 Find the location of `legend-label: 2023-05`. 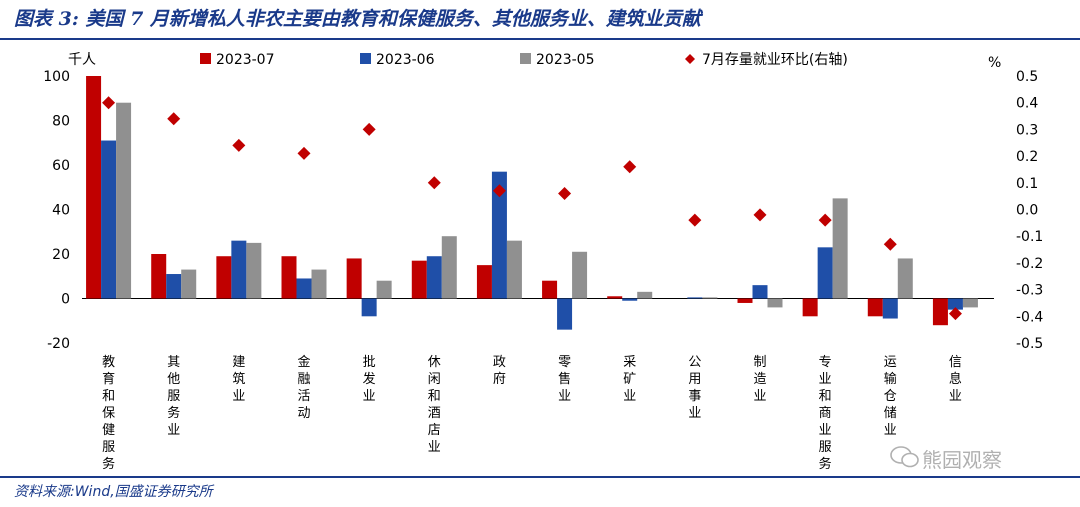

legend-label: 2023-05 is located at coordinates (565, 60).